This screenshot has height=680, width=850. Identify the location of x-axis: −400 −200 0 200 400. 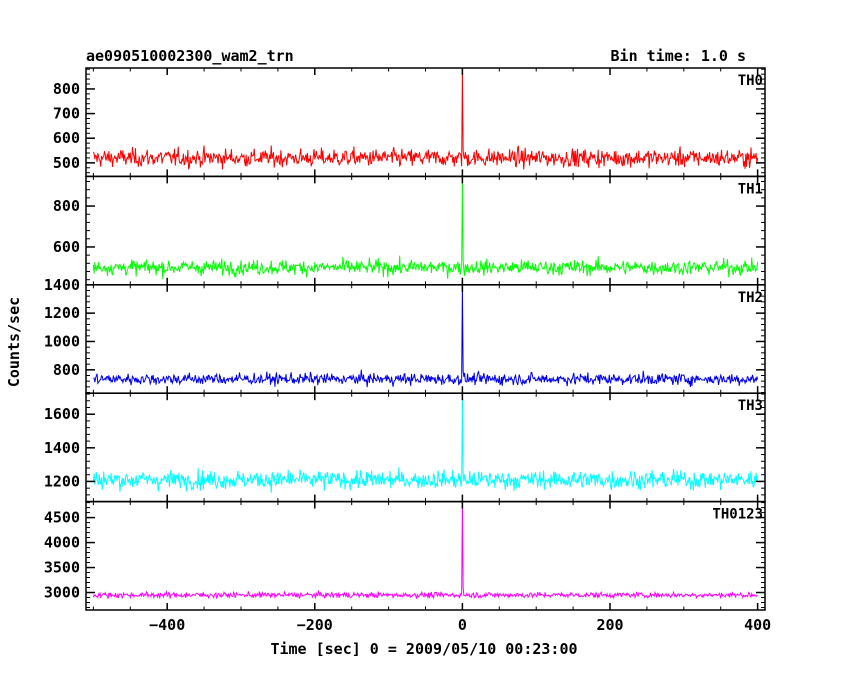
(460, 625).